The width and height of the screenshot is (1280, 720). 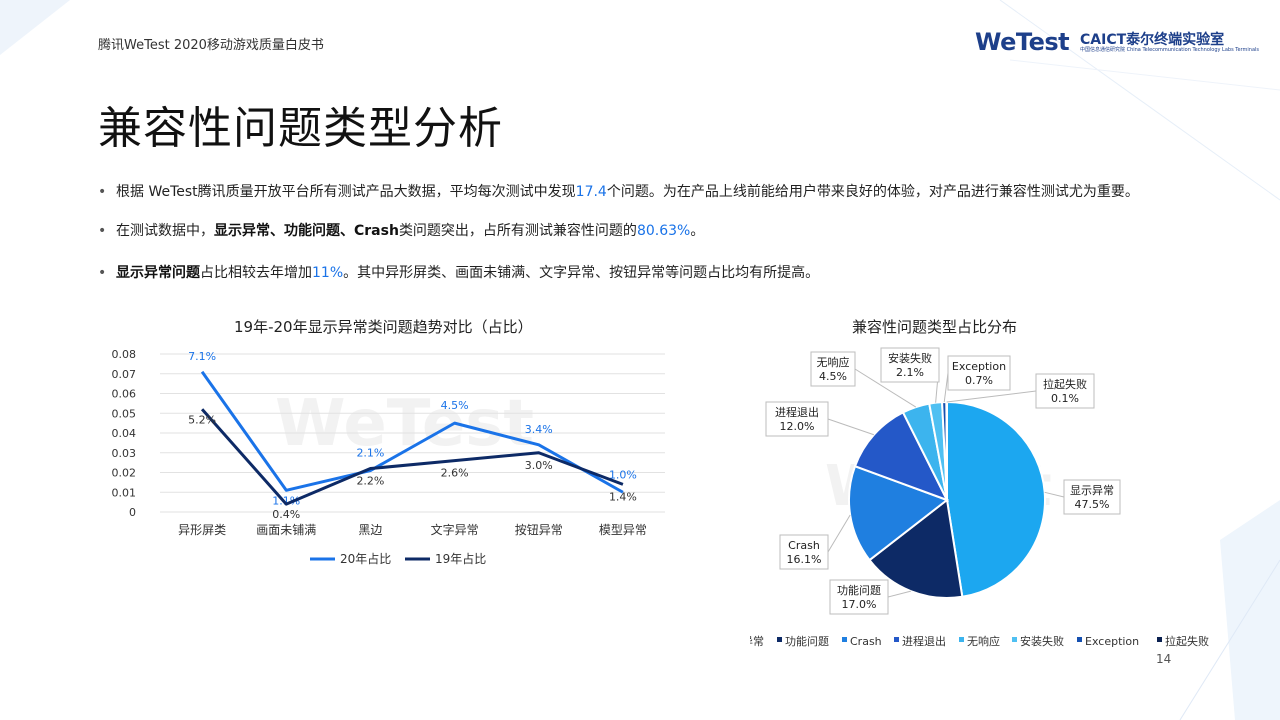 What do you see at coordinates (455, 405) in the screenshot?
I see `data-label: 4.5%` at bounding box center [455, 405].